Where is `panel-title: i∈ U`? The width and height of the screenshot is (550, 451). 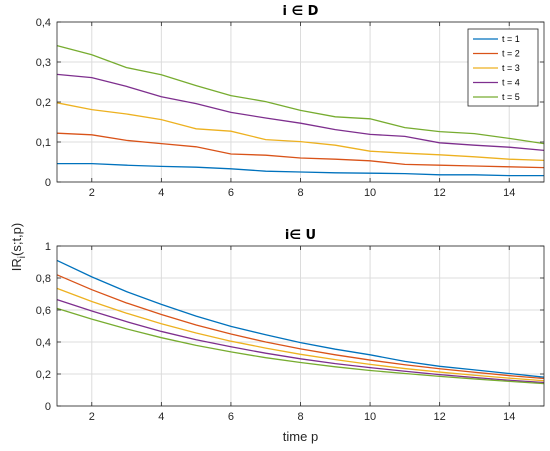 panel-title: i∈ U is located at coordinates (300, 235).